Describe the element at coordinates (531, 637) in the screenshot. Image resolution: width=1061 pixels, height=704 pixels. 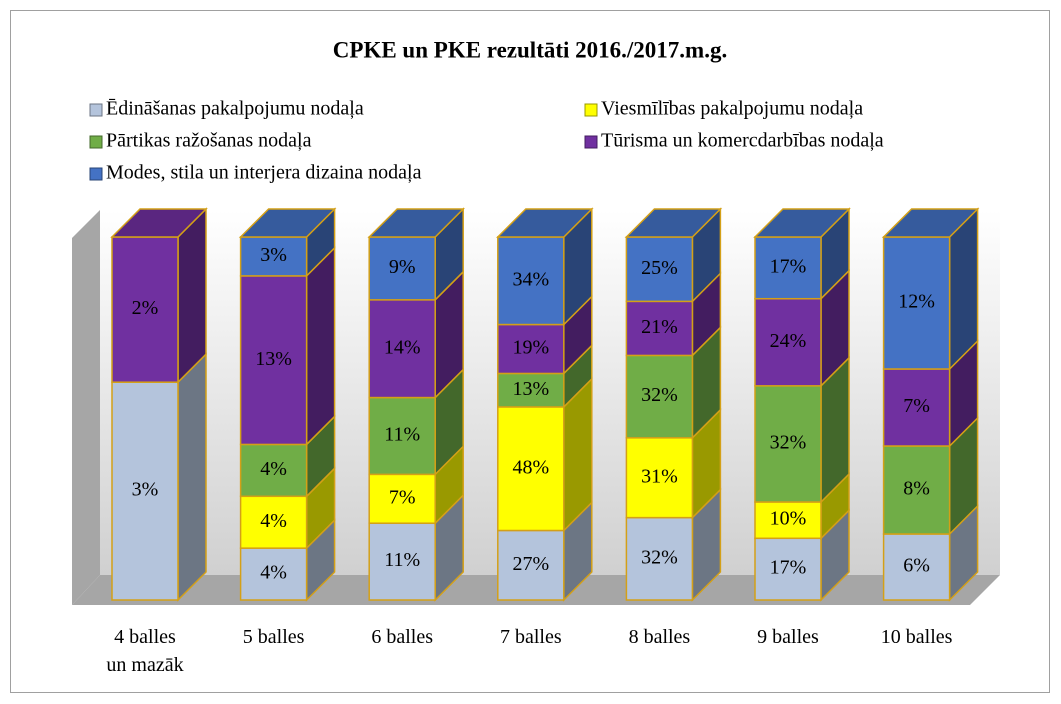
I see `x-tick-label: 7 balles` at that location.